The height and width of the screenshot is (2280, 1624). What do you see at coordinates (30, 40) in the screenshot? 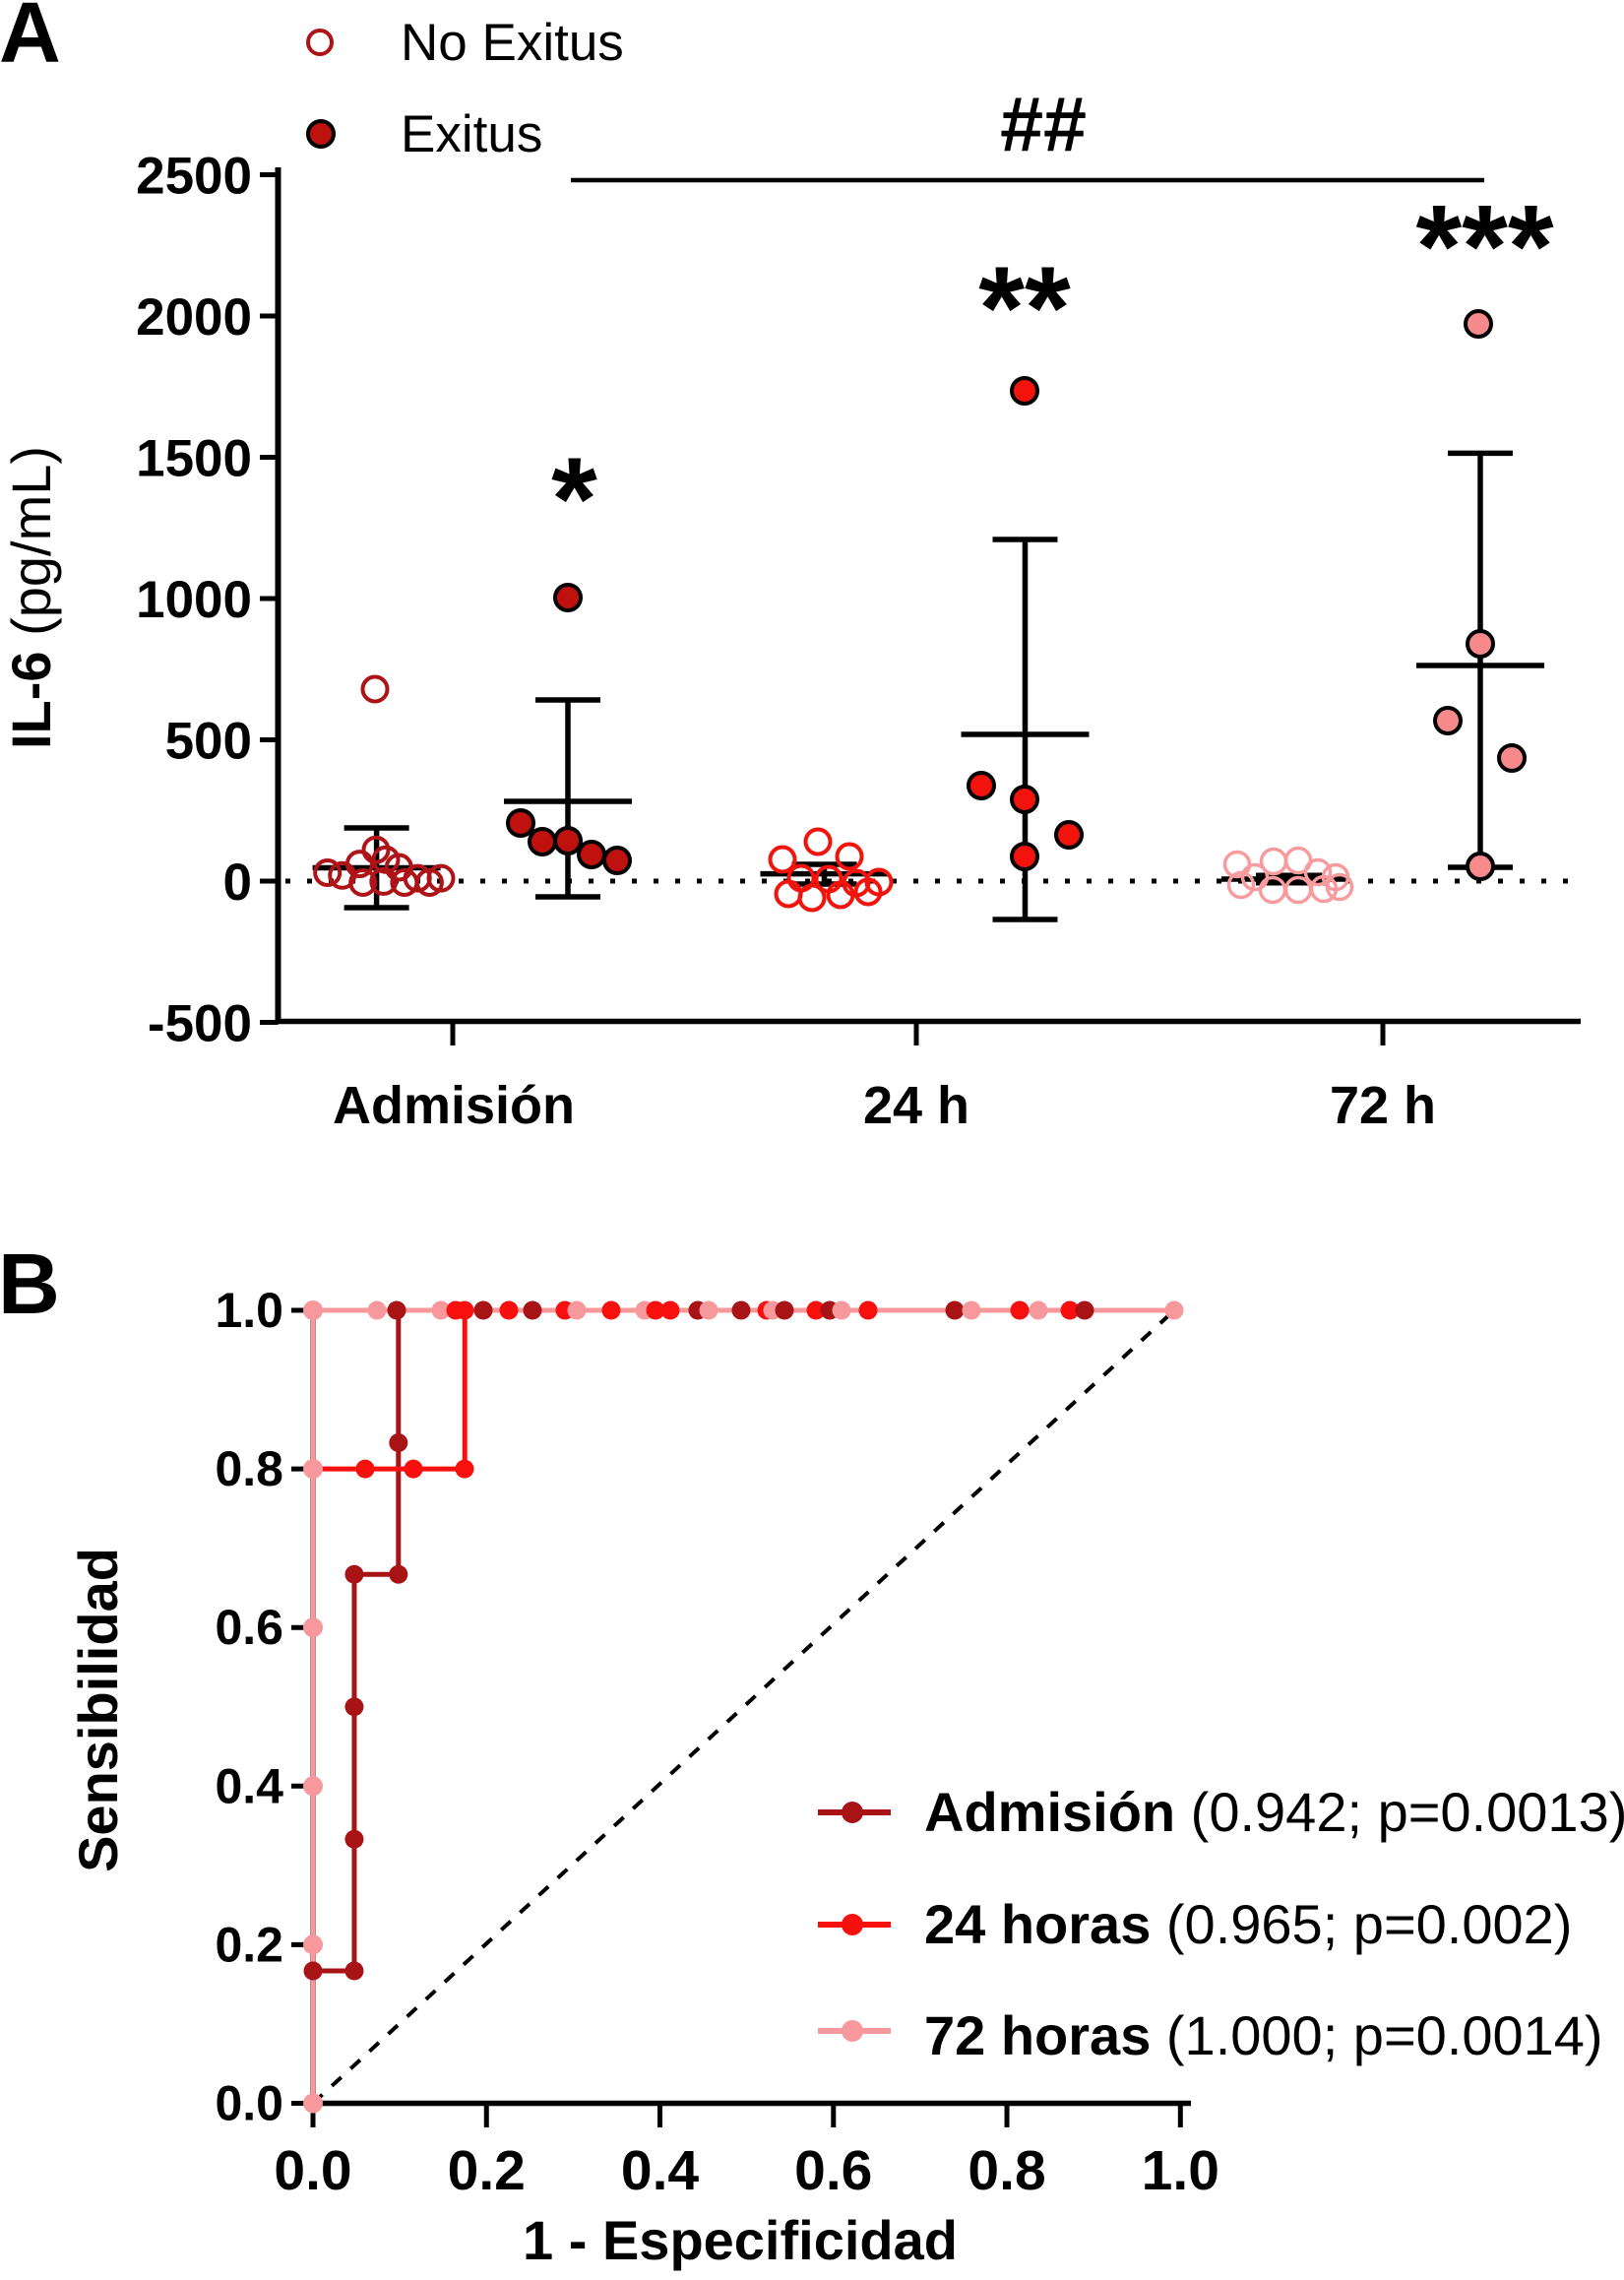
I see `svg-text: A` at bounding box center [30, 40].